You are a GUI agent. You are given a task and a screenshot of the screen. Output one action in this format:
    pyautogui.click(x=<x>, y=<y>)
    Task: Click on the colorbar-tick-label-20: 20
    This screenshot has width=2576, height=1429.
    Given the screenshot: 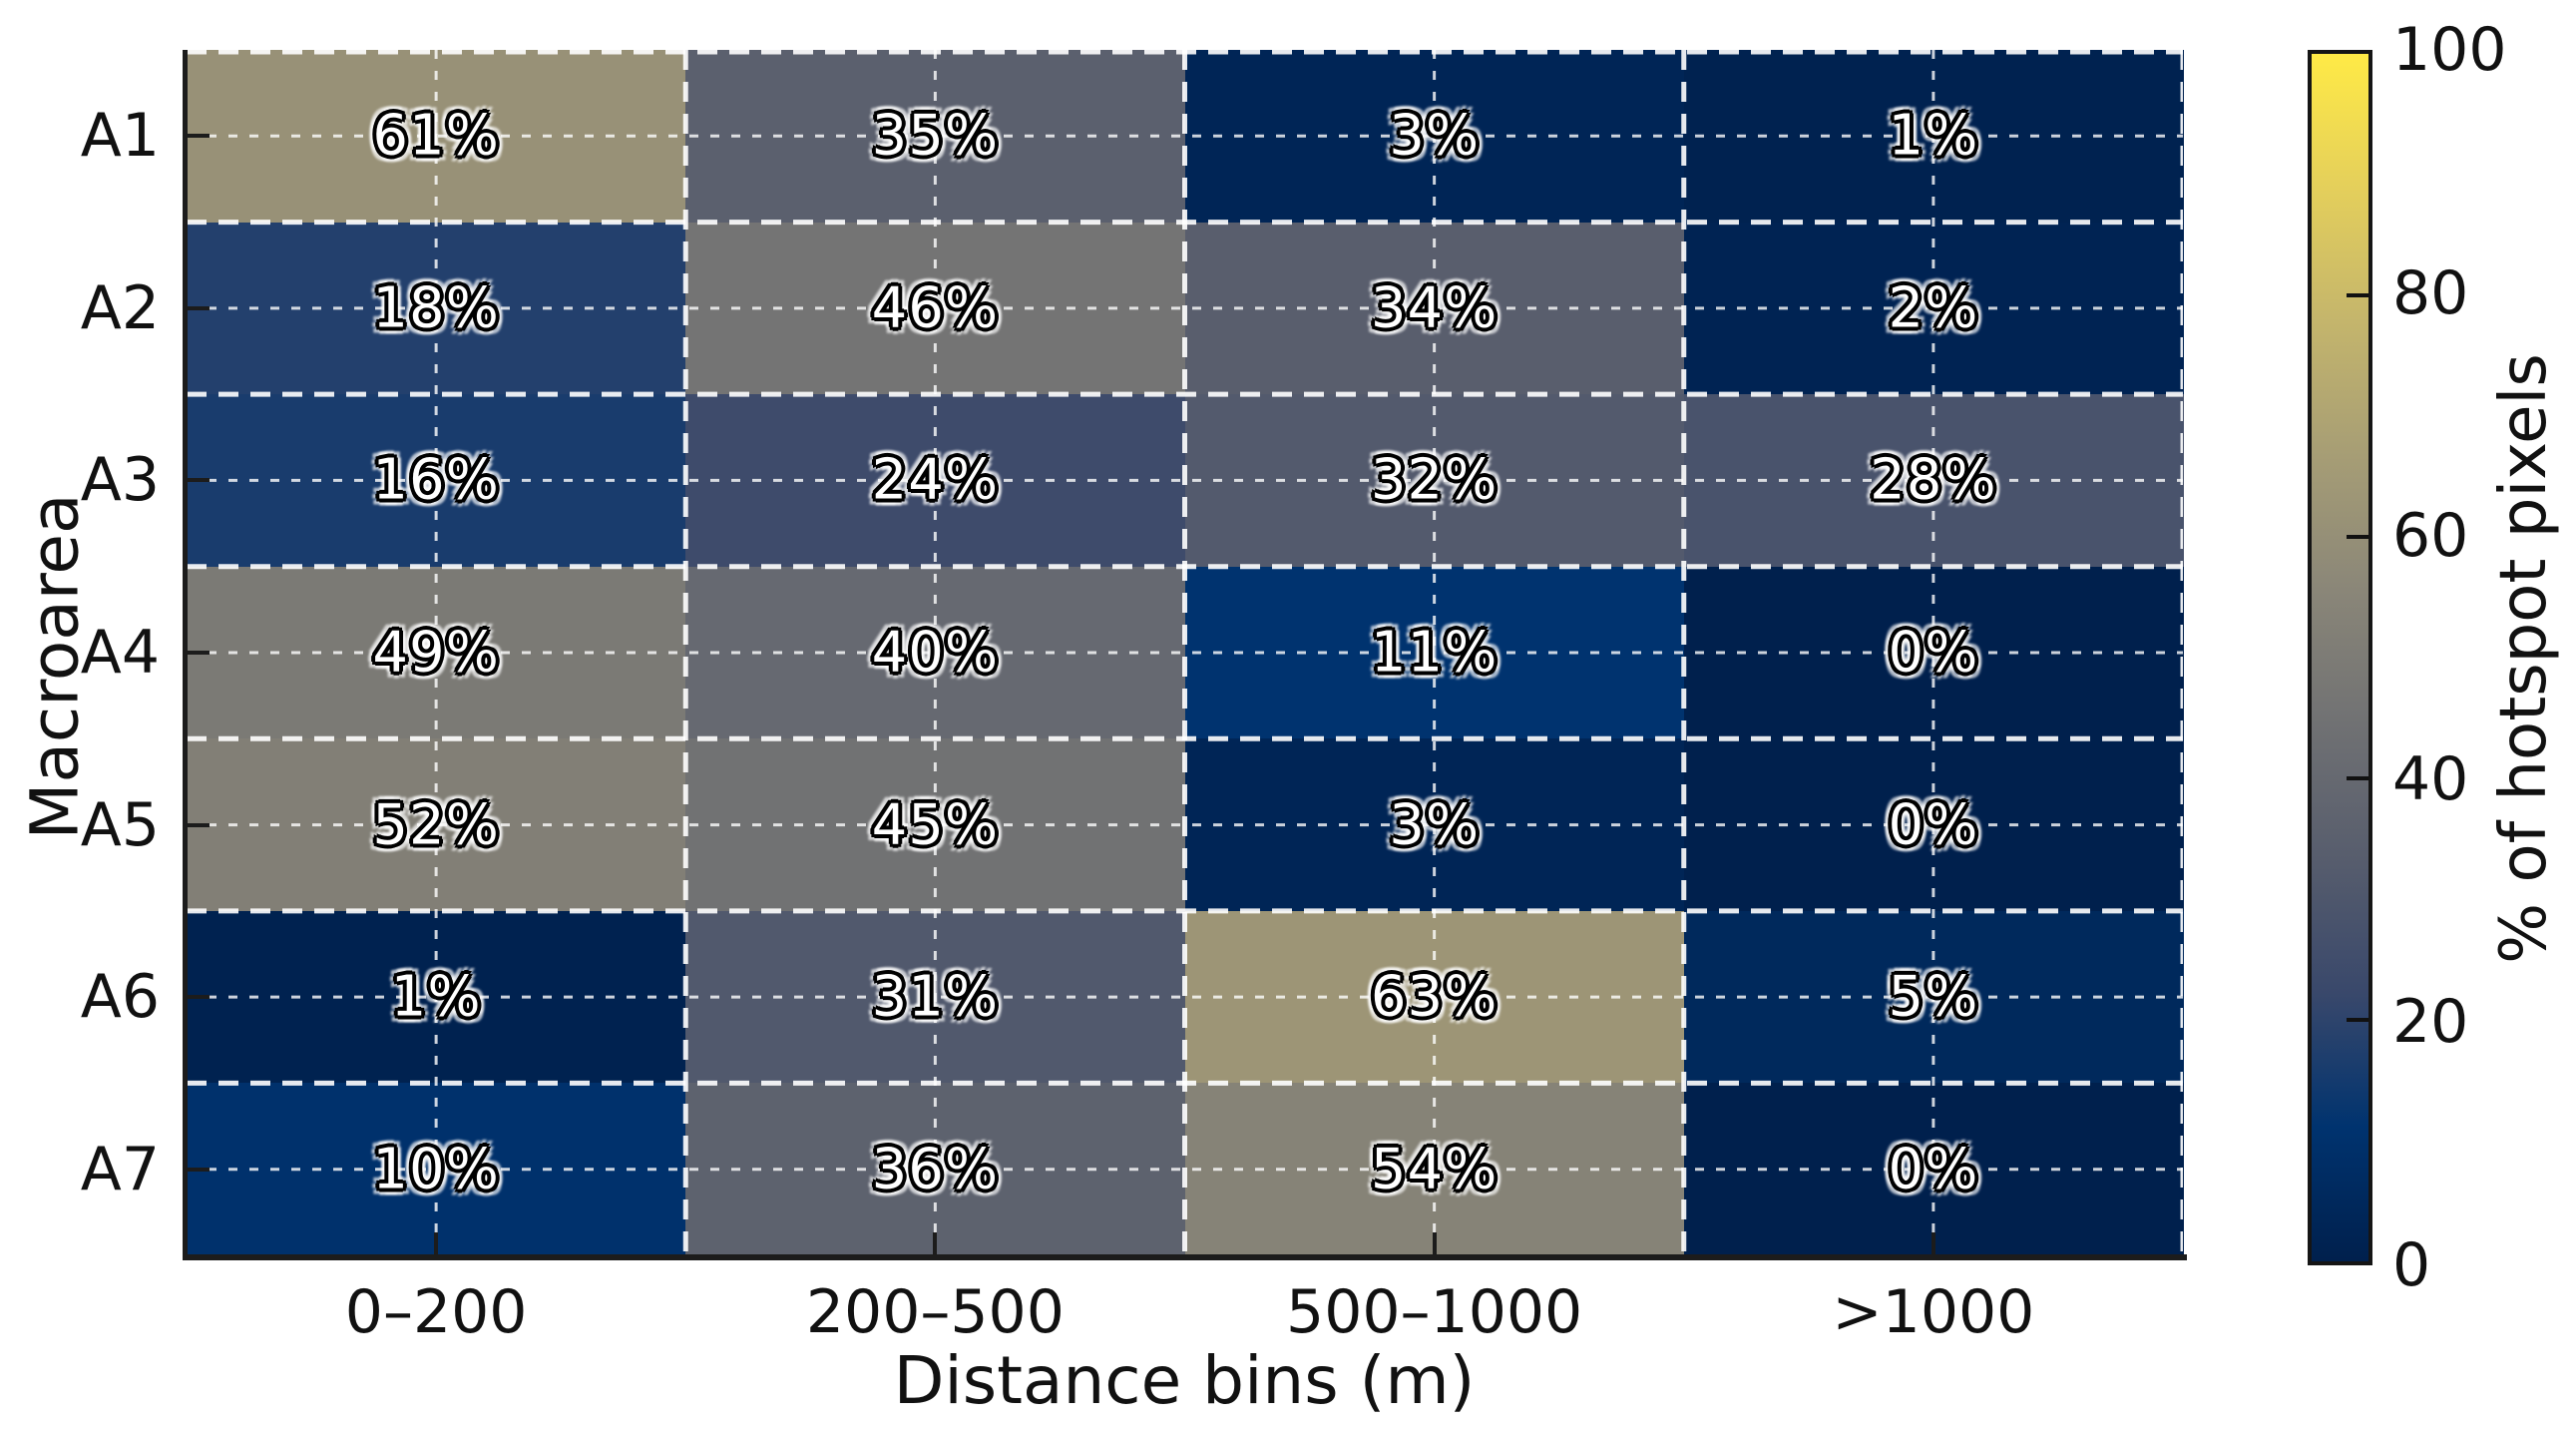 What is the action you would take?
    pyautogui.click(x=2430, y=1023)
    